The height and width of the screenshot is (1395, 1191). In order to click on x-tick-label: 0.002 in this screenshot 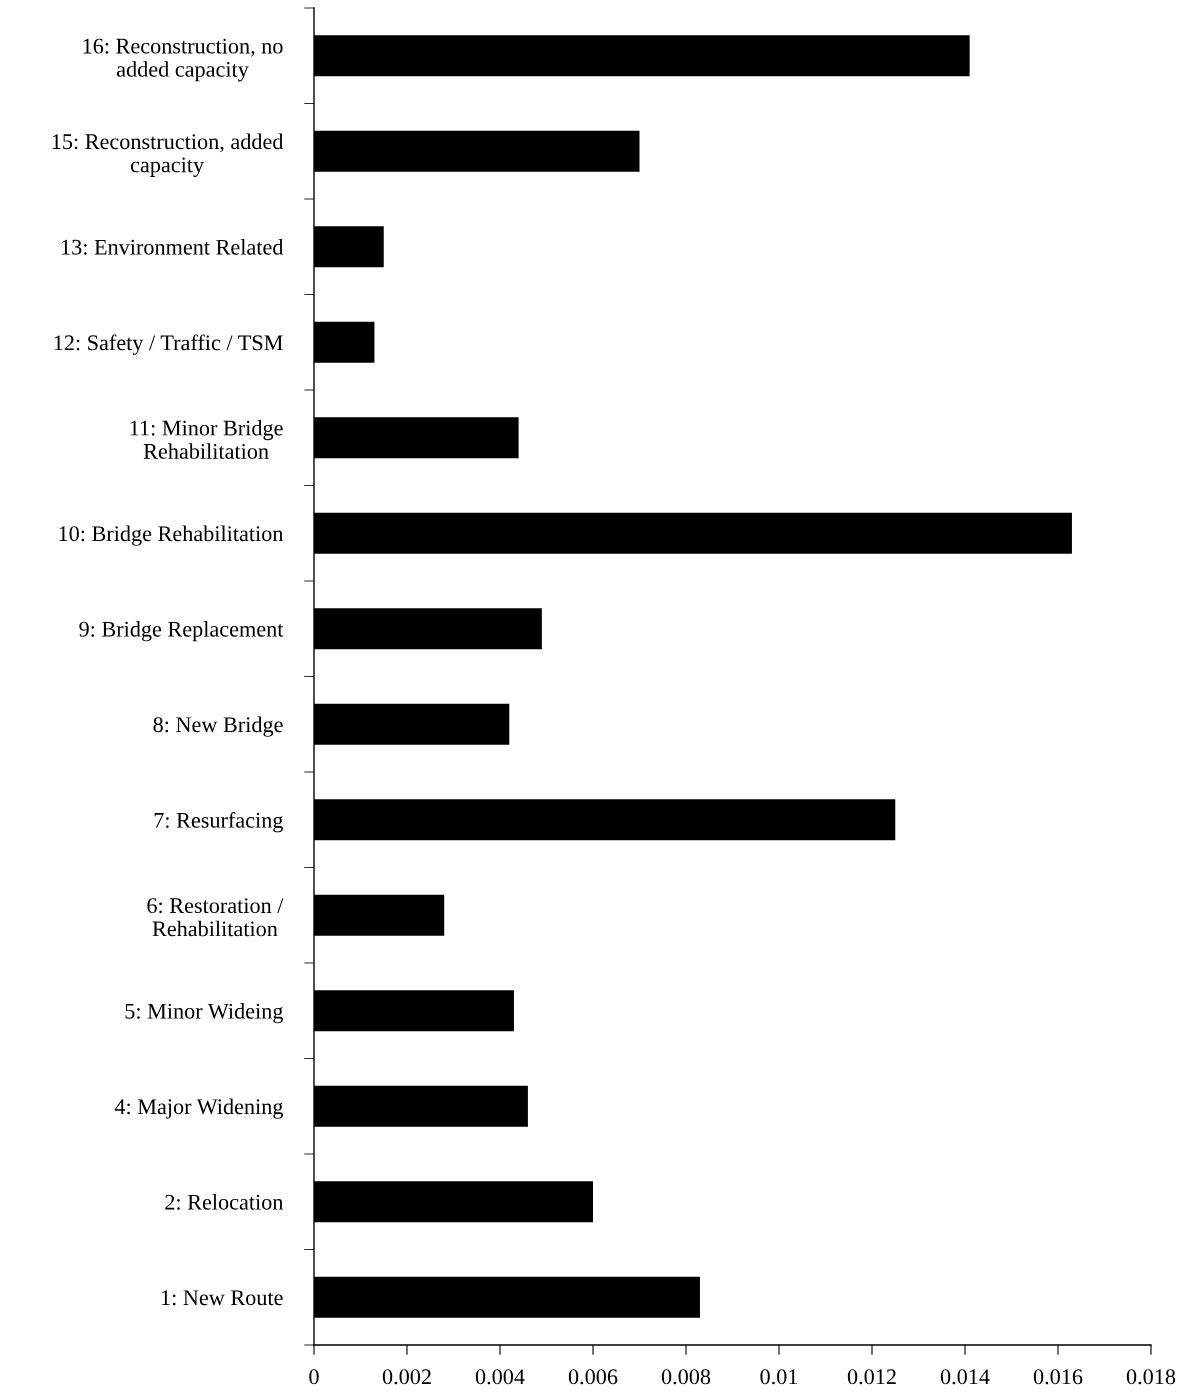, I will do `click(406, 1377)`.